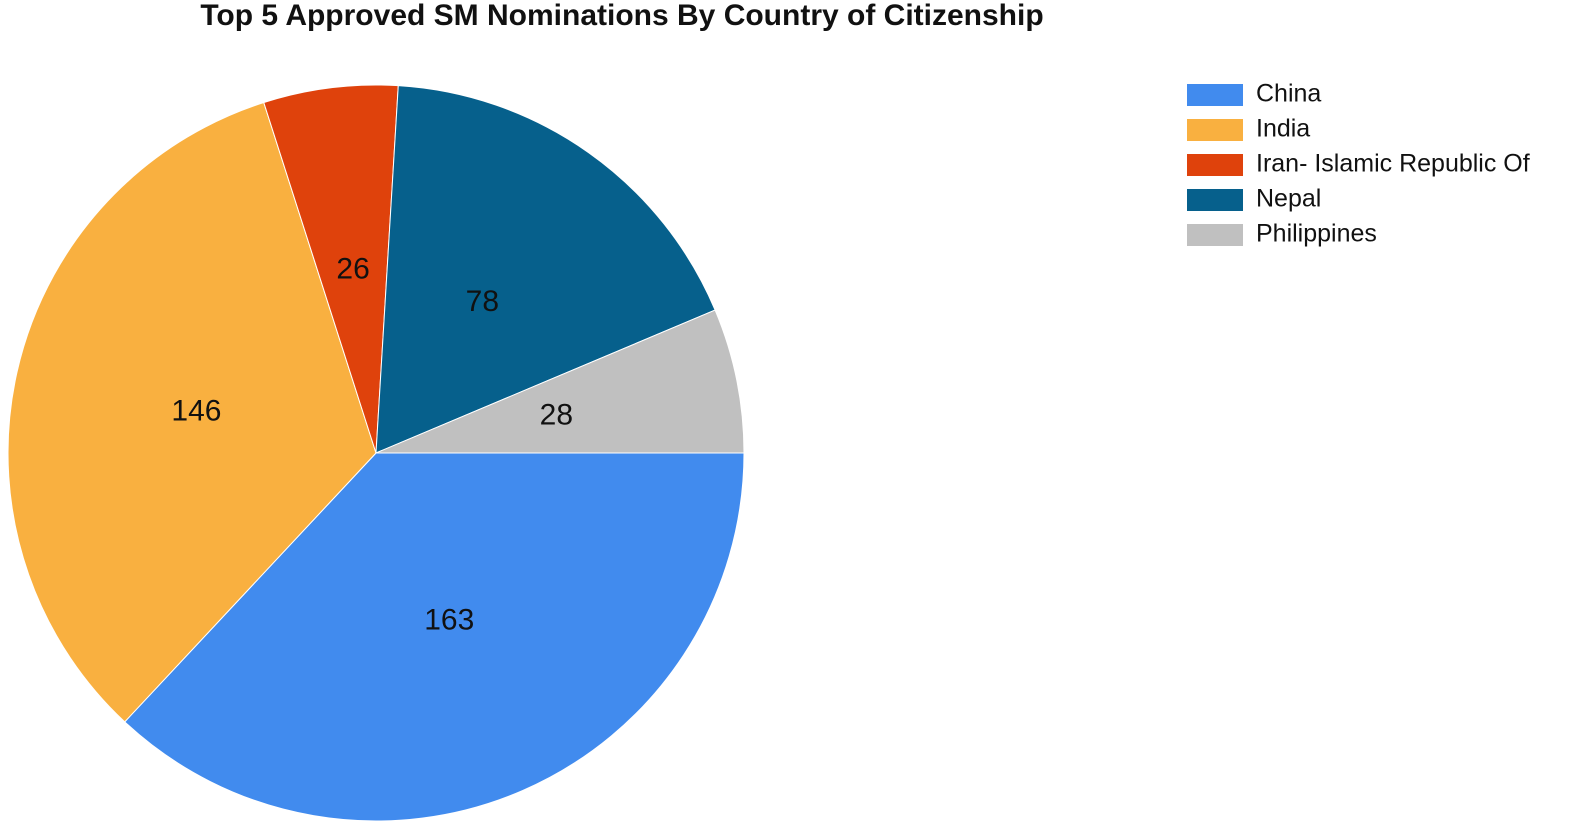 The width and height of the screenshot is (1592, 837). Describe the element at coordinates (352, 268) in the screenshot. I see `slice-label: 26` at that location.